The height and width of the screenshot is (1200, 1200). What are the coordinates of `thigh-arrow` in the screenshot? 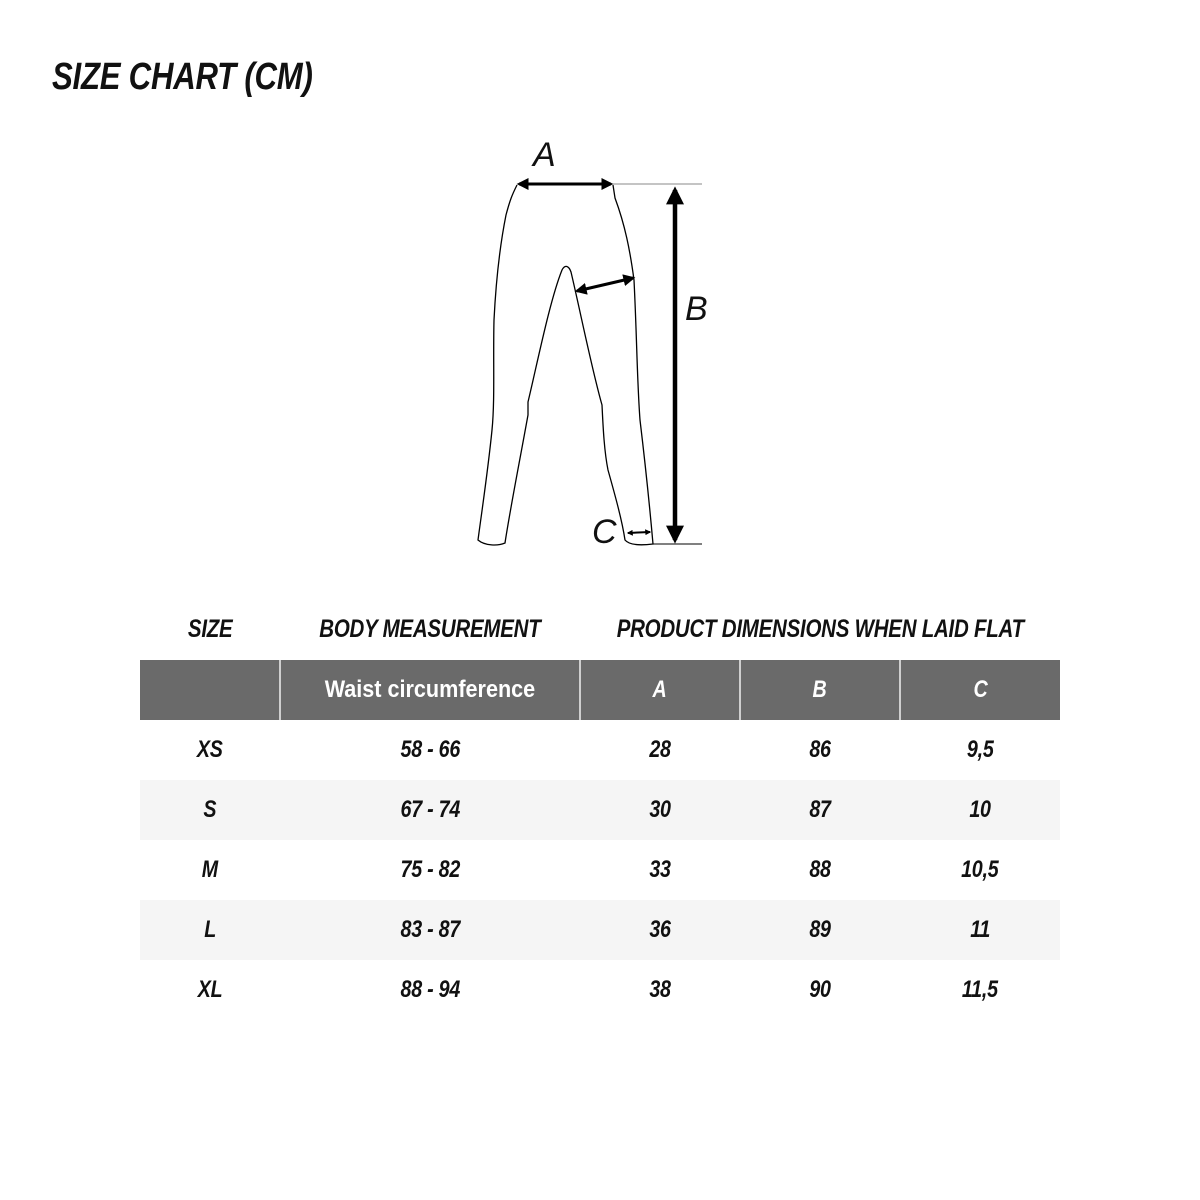 It's located at (605, 284).